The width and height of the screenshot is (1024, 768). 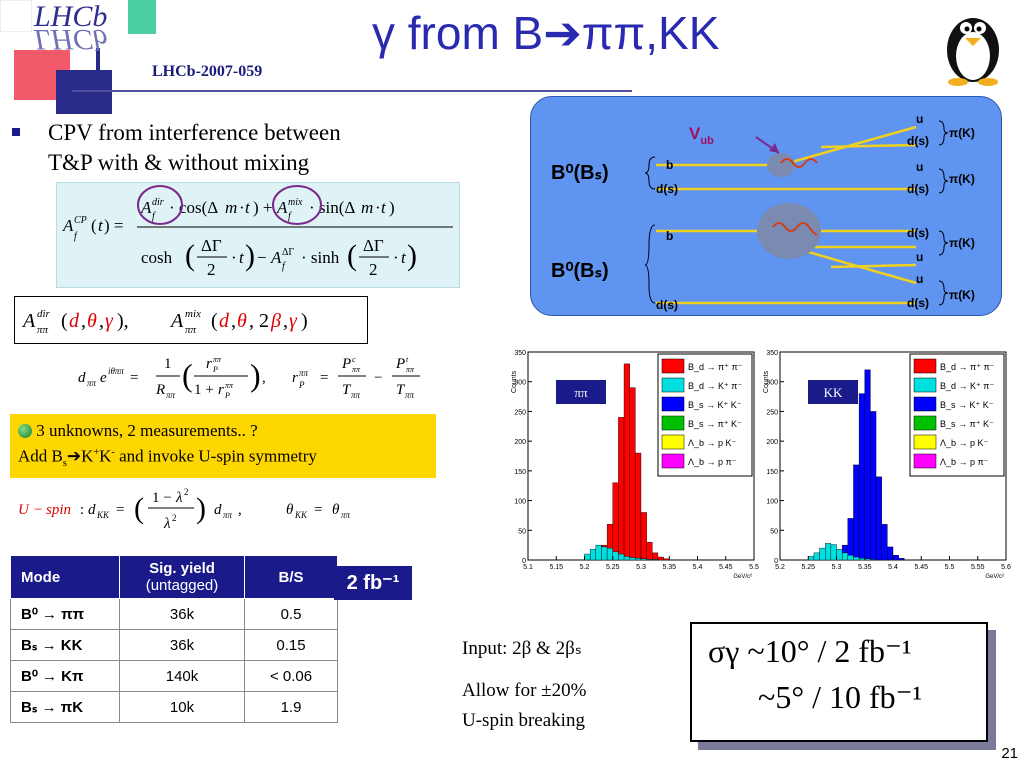 I want to click on globe-icon, so click(x=25, y=431).